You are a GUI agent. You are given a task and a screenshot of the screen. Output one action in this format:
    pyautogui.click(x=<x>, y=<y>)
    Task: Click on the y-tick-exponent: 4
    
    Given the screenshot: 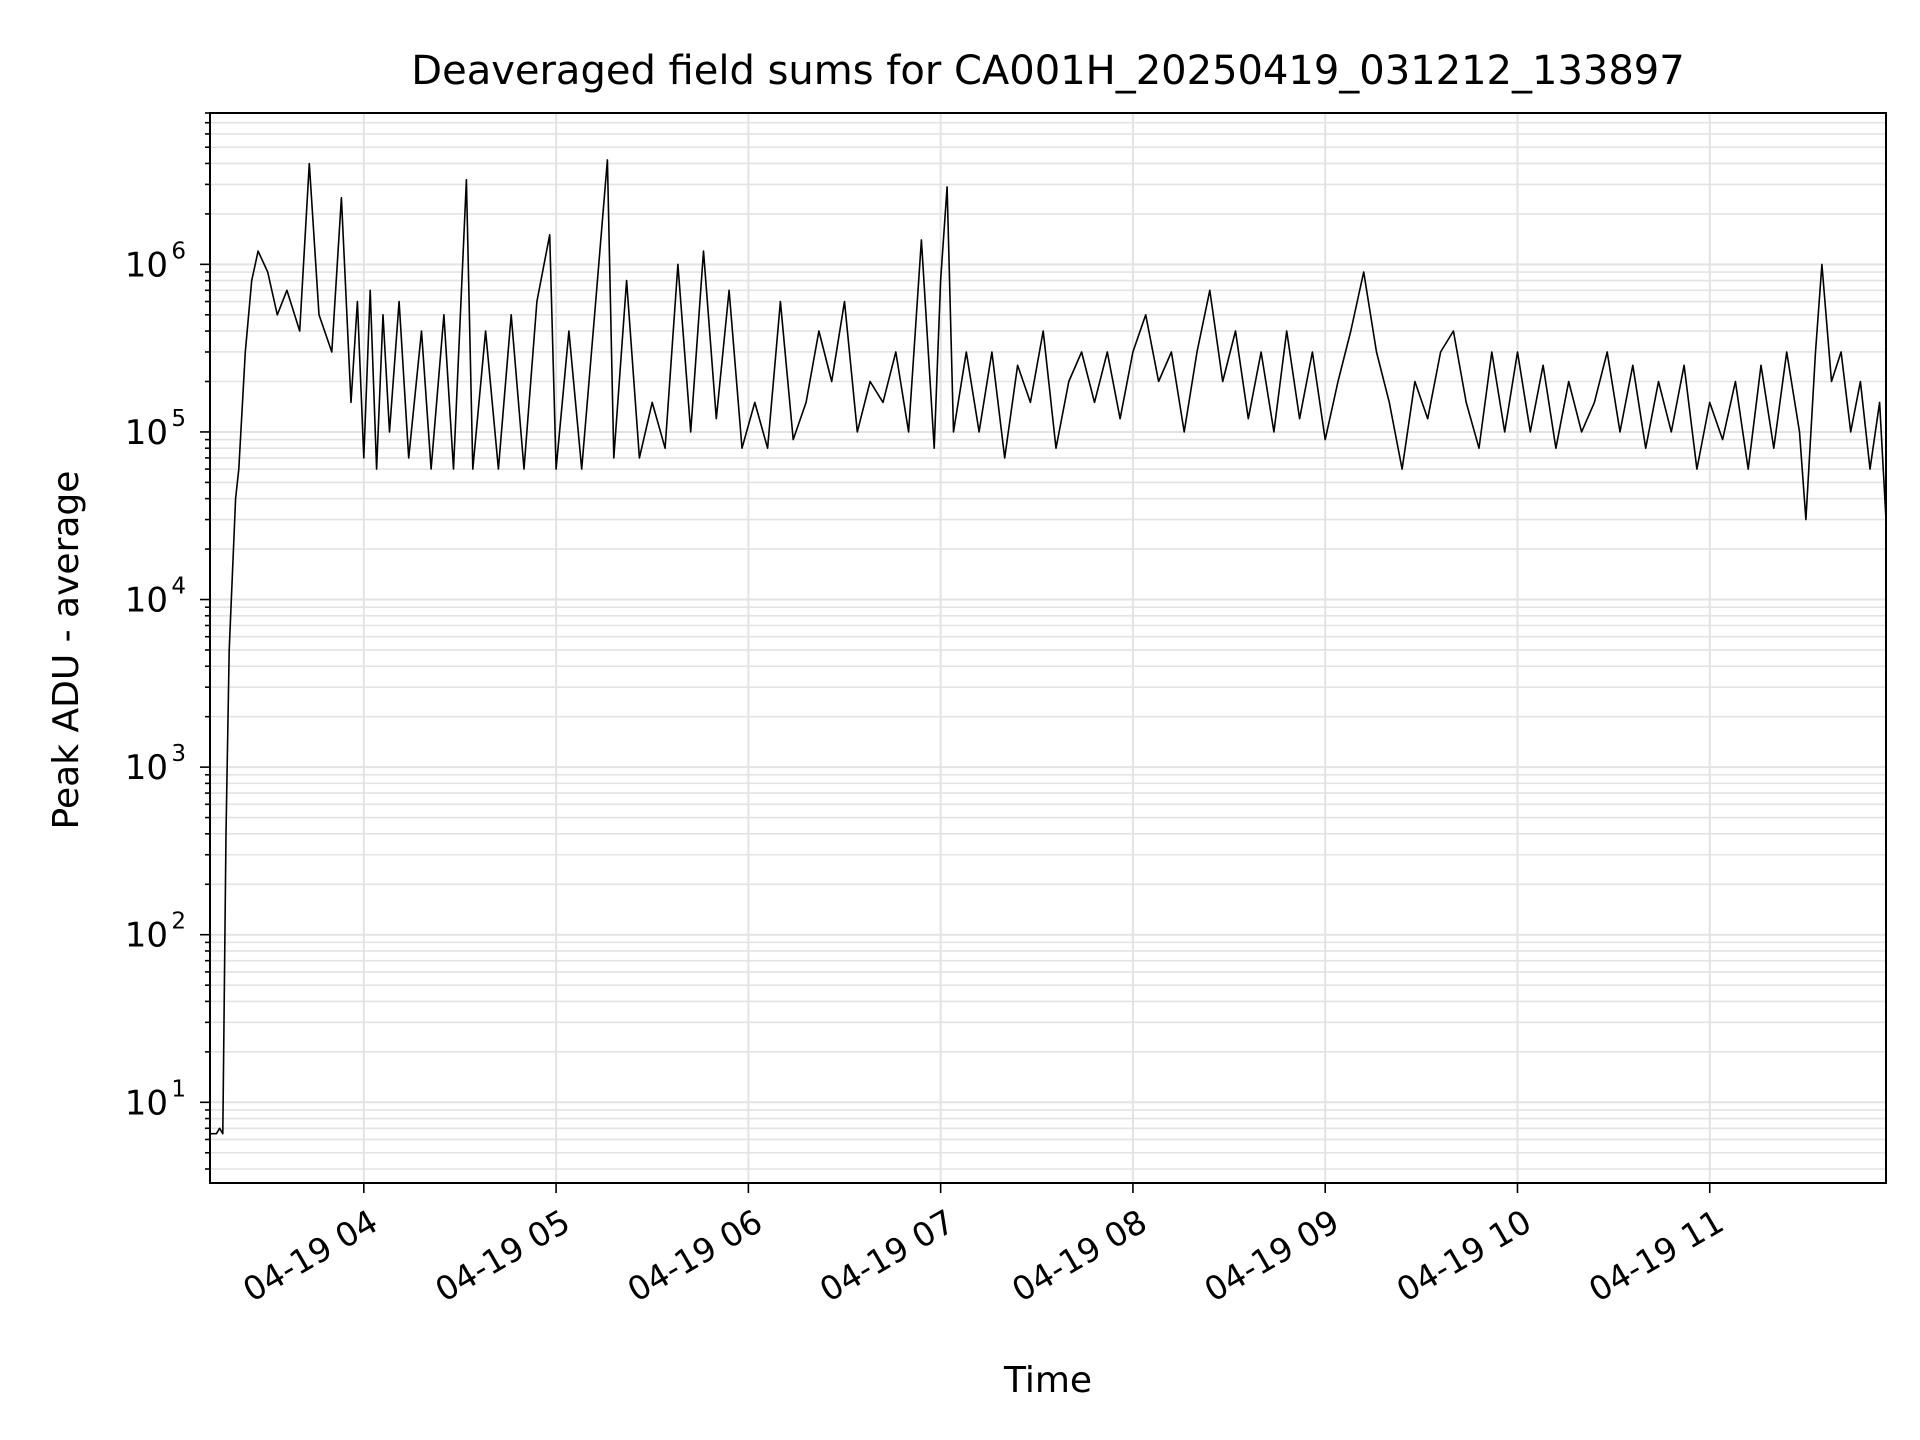 What is the action you would take?
    pyautogui.click(x=178, y=587)
    